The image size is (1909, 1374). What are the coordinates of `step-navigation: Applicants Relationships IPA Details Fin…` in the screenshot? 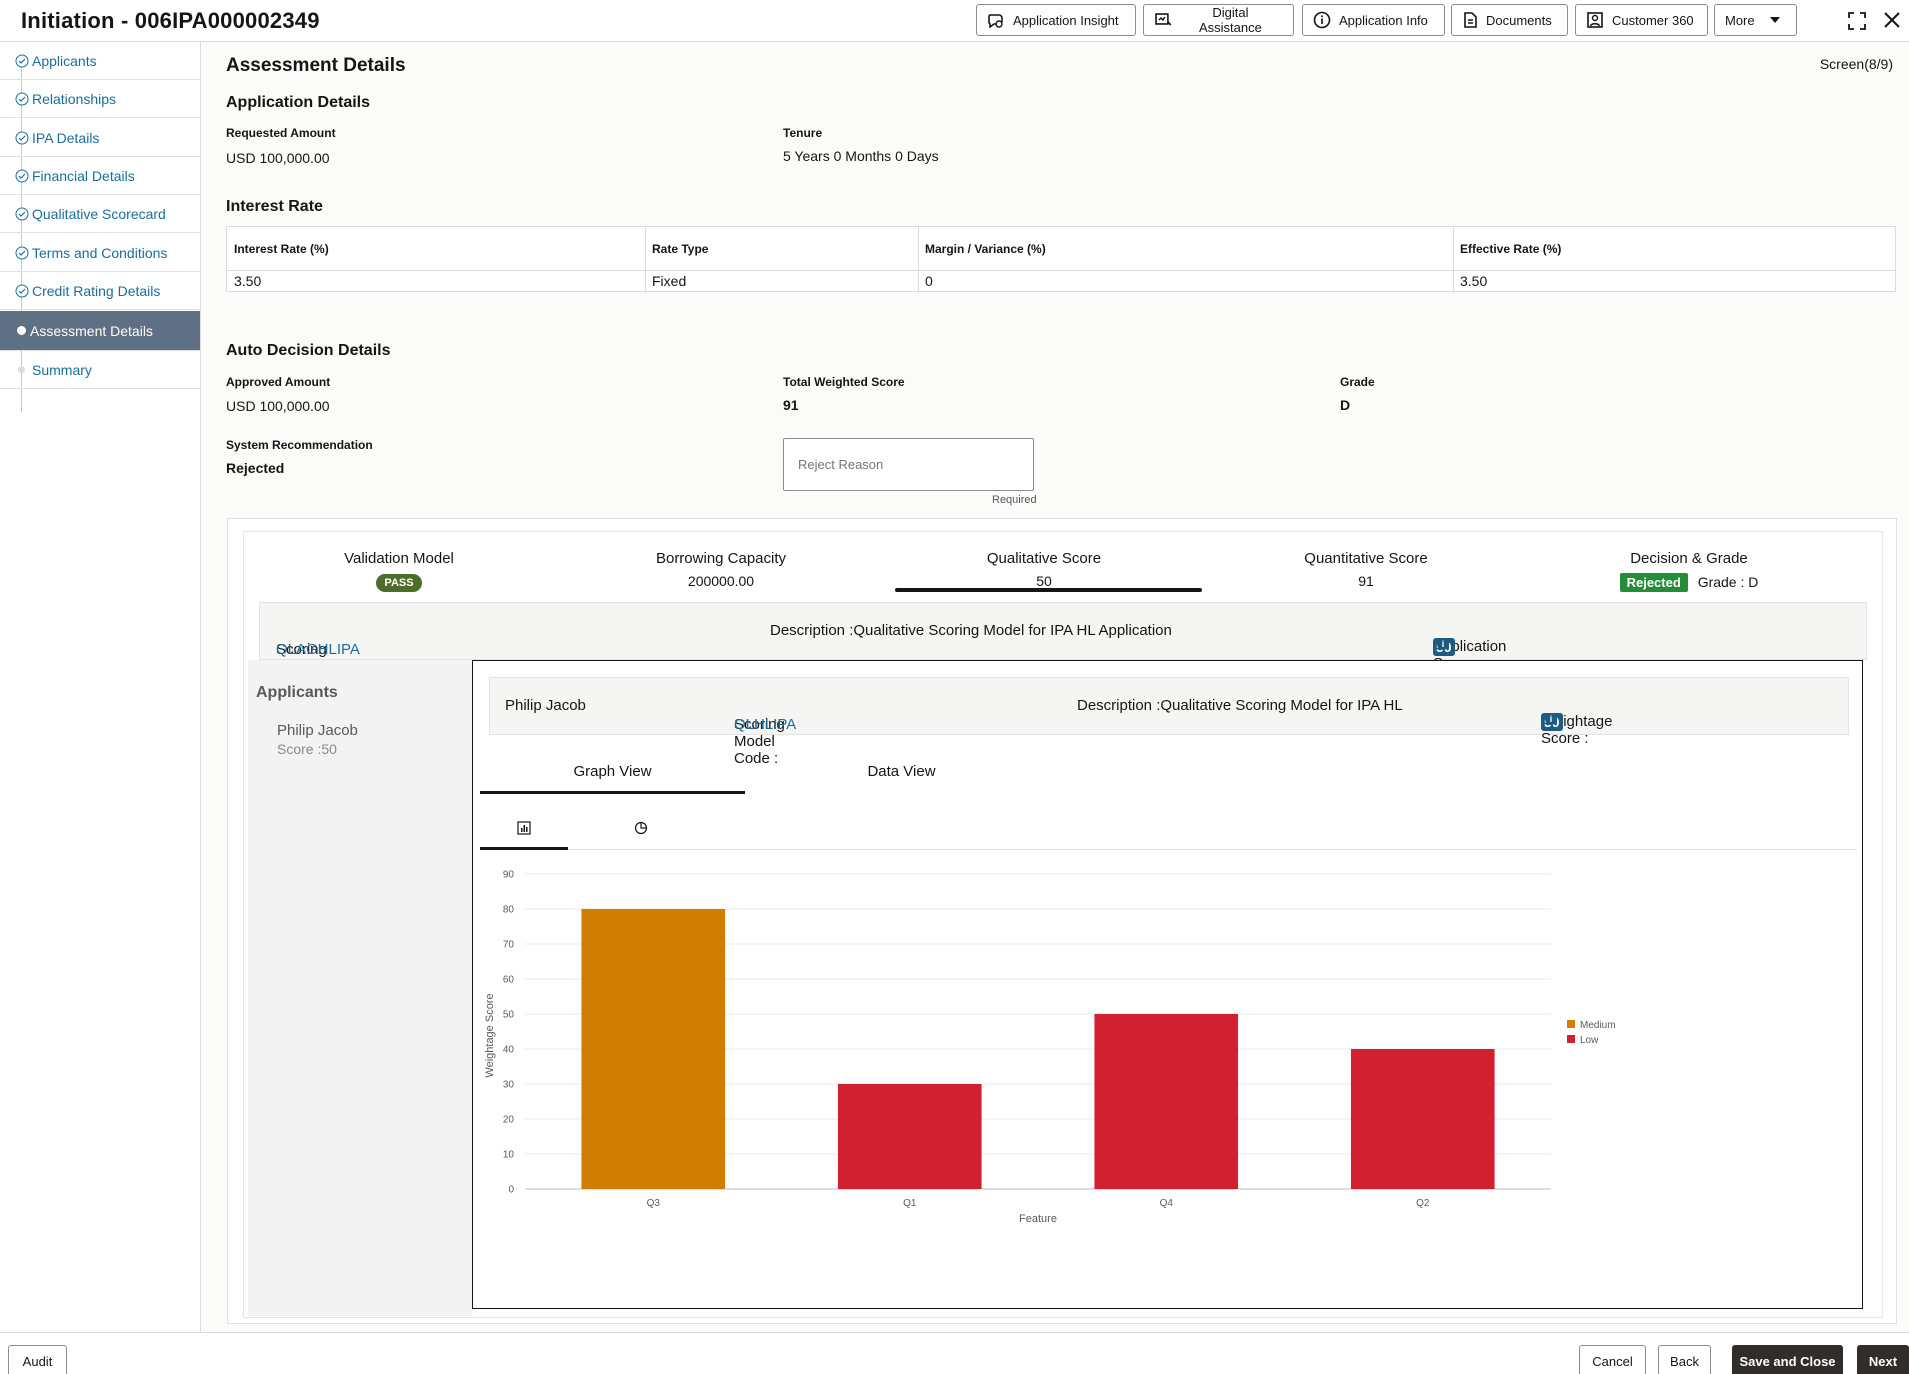 It's located at (100, 687).